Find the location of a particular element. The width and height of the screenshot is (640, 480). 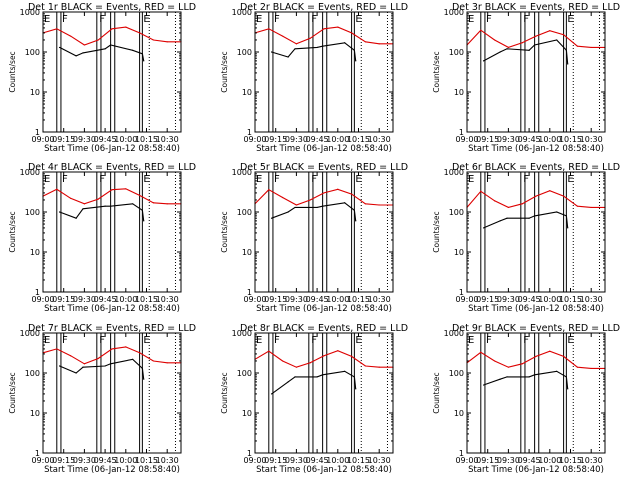

chart-title: Det 1r BLACK = Events, RED = LLD is located at coordinates (112, 7).